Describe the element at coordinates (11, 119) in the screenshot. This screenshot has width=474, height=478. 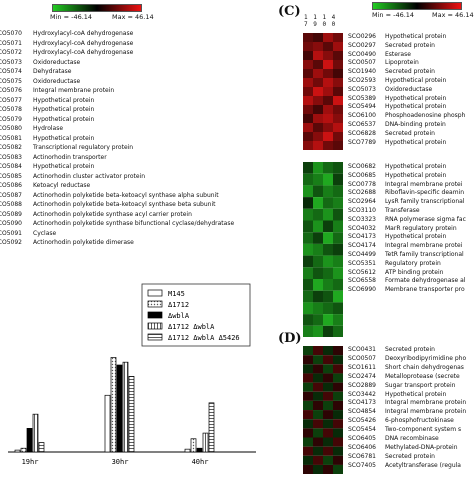
I see `gene-id: SCO5079` at that location.